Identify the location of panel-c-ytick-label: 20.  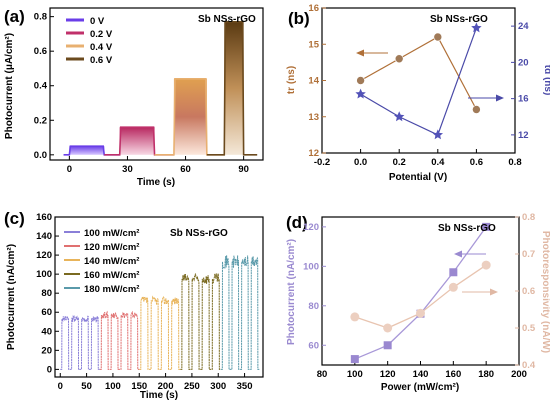
(46, 350).